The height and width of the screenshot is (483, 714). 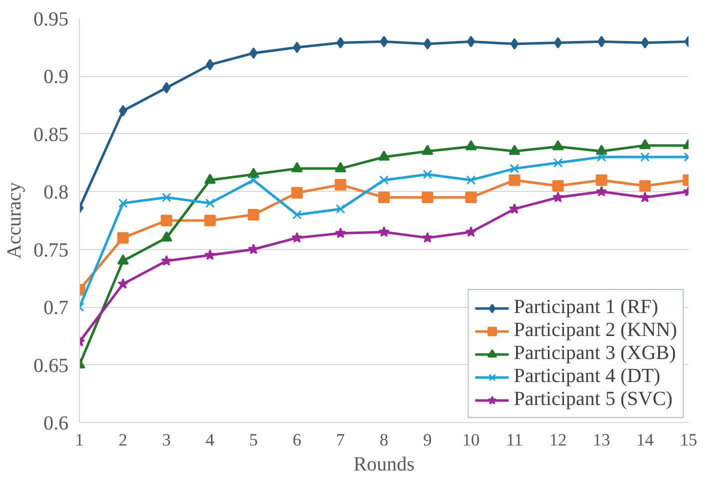 What do you see at coordinates (601, 440) in the screenshot?
I see `x-tick-label: 13` at bounding box center [601, 440].